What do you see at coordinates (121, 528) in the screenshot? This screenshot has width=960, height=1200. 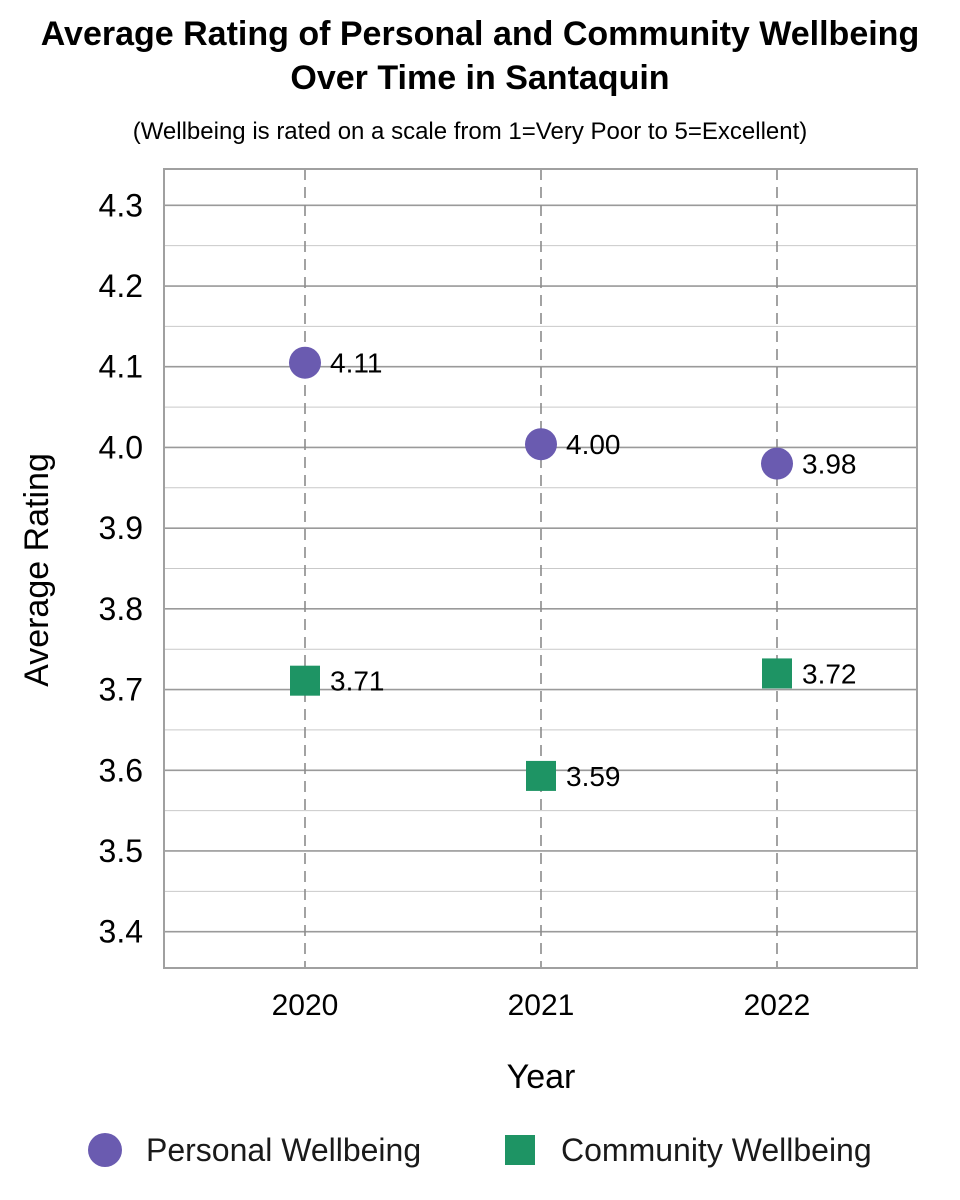 I see `y-tick-label: 3.9` at bounding box center [121, 528].